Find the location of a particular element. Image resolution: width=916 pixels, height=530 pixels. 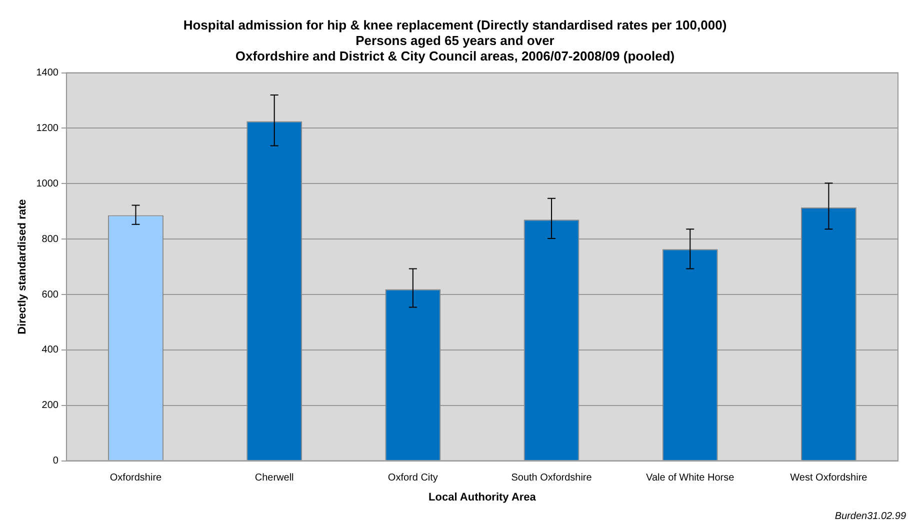

x-tick-label: Cherwell is located at coordinates (274, 478).